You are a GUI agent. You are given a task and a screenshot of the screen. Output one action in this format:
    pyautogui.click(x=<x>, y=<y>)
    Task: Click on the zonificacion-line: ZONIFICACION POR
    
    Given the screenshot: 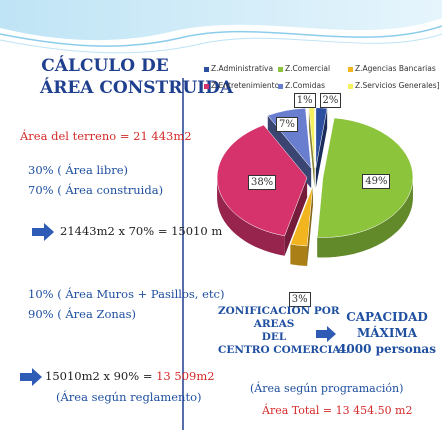 What is the action you would take?
    pyautogui.click(x=279, y=311)
    